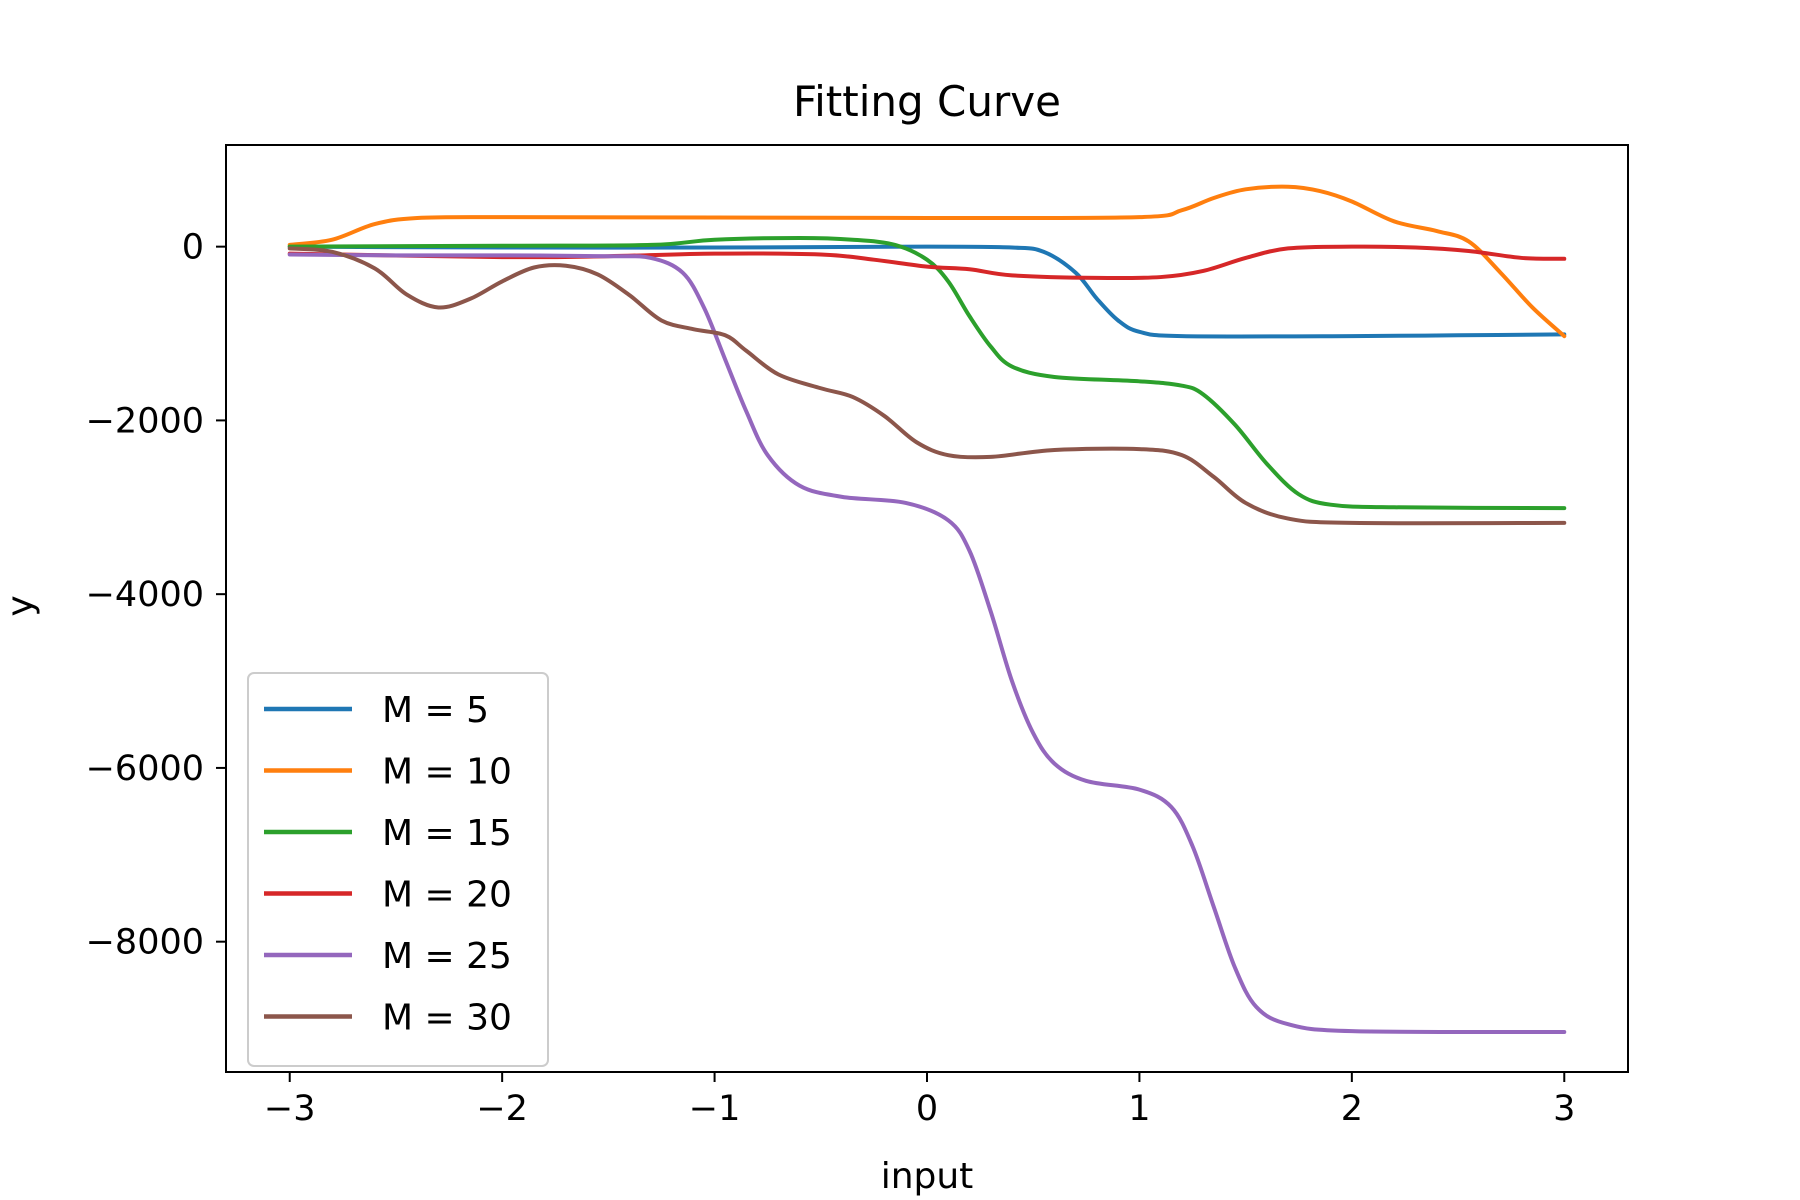  I want to click on y-axis-label: y, so click(20, 605).